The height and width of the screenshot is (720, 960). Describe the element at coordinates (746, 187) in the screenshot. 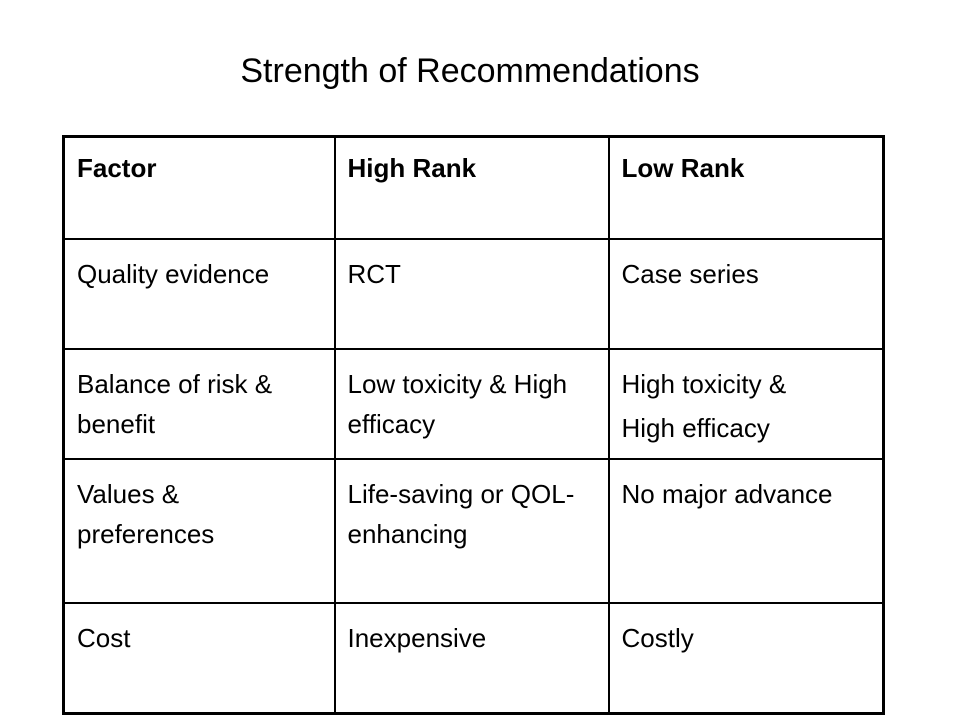

I see `header-cell: Low Rank` at that location.